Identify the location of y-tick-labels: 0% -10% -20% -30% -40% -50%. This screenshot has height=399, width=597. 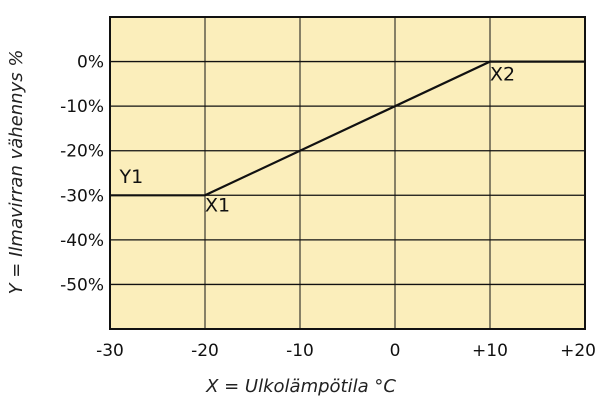
(82, 174).